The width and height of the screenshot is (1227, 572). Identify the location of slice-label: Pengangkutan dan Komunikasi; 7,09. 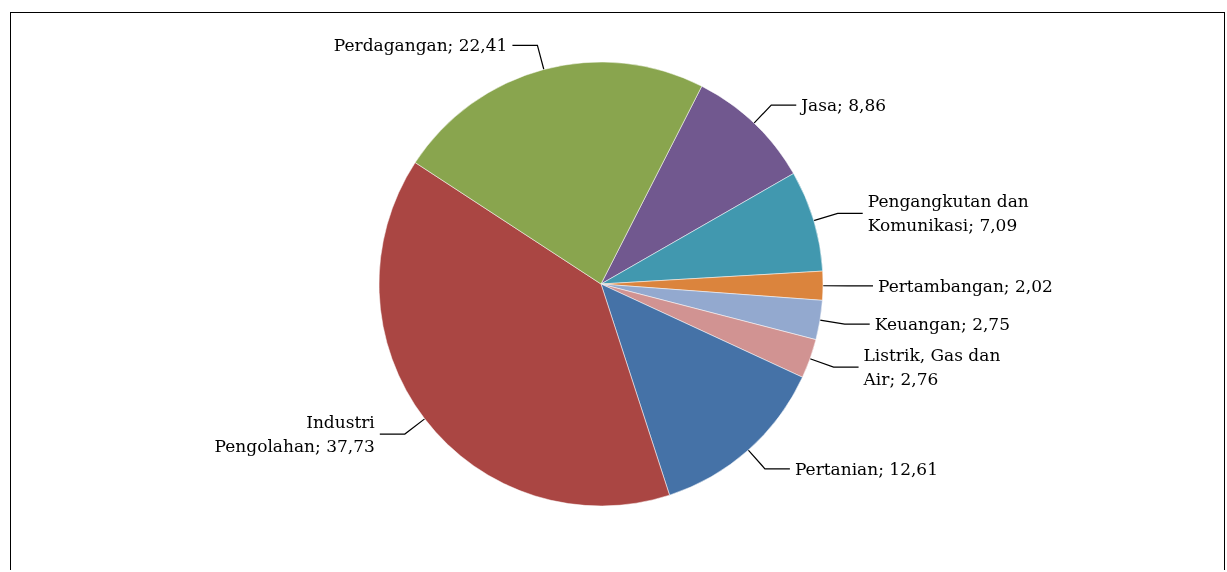
(948, 213).